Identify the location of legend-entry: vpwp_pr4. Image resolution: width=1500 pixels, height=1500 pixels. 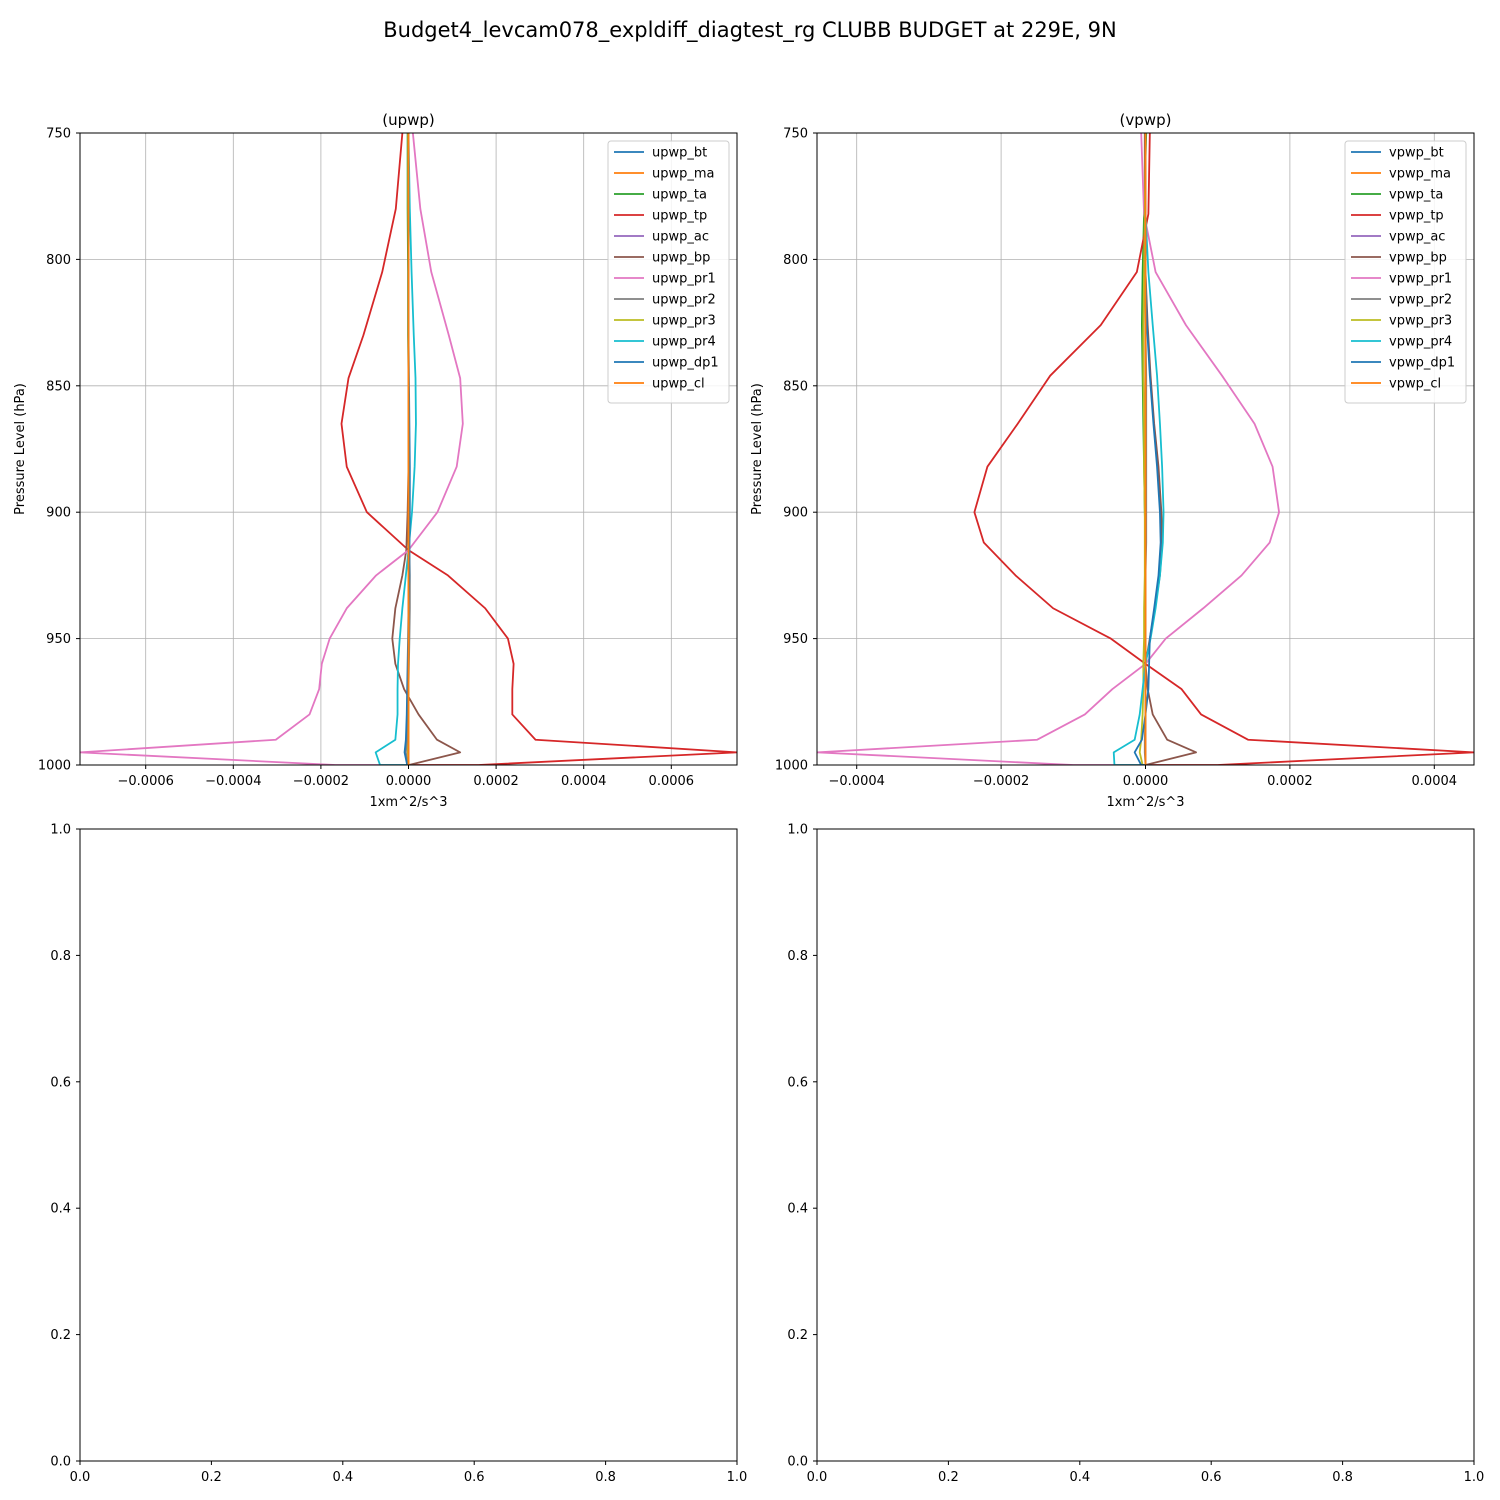
(1420, 342).